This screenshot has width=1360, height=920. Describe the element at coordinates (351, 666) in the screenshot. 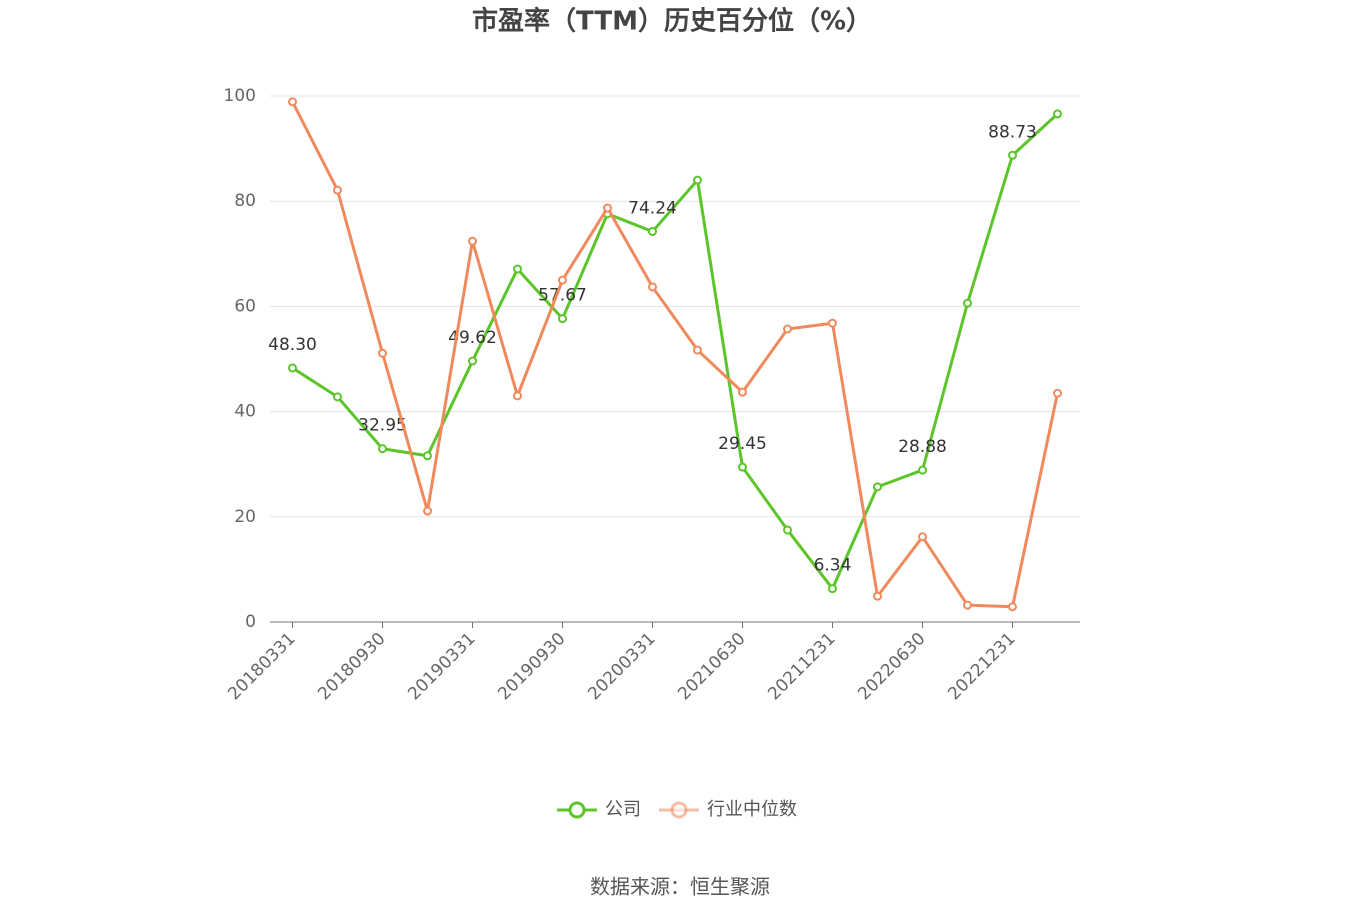

I see `x-tick-label: 20180930` at that location.